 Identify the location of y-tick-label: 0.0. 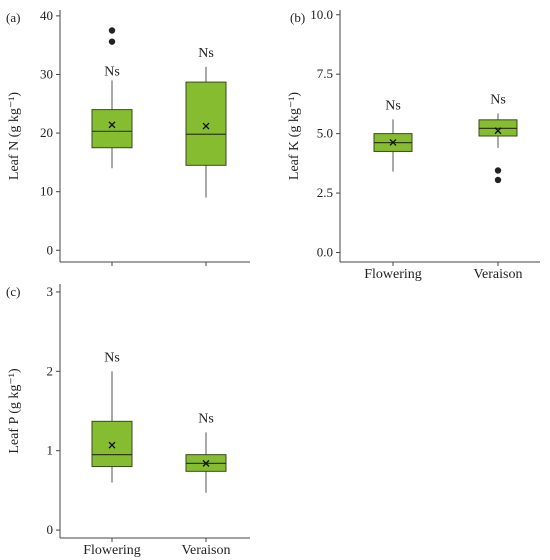
(325, 251).